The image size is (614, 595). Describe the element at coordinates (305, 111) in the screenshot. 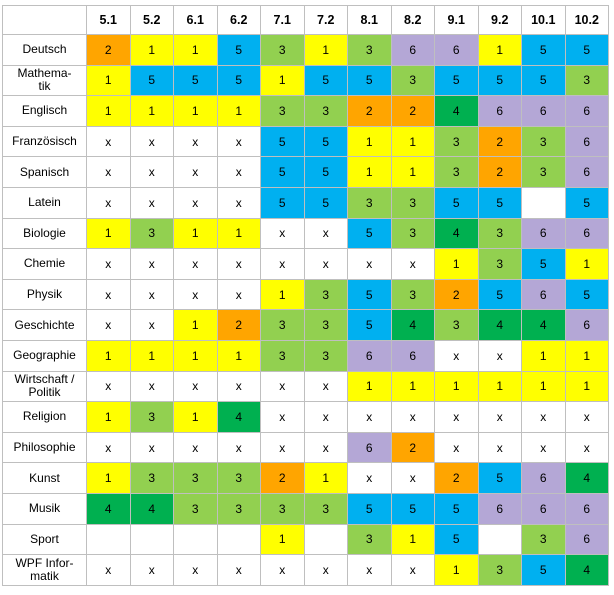

I see `table-row: Englisch 1 1 1 1 3 3 2 2 4 6 6 6` at that location.